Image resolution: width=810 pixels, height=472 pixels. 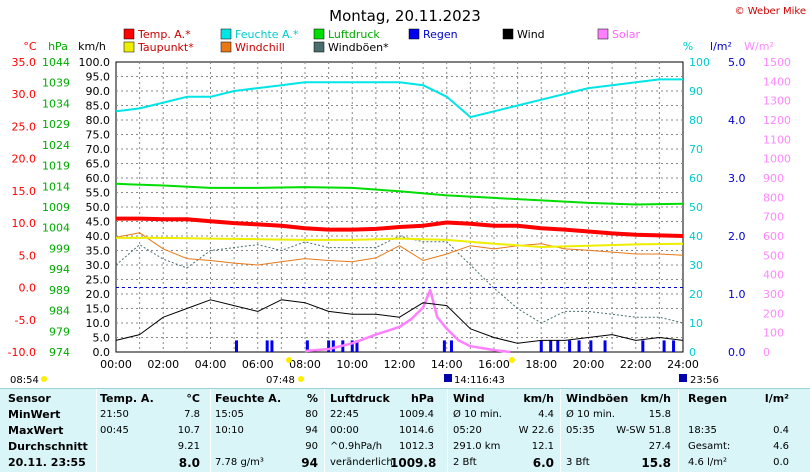 I want to click on table-header-cell: km/h, so click(x=655, y=398).